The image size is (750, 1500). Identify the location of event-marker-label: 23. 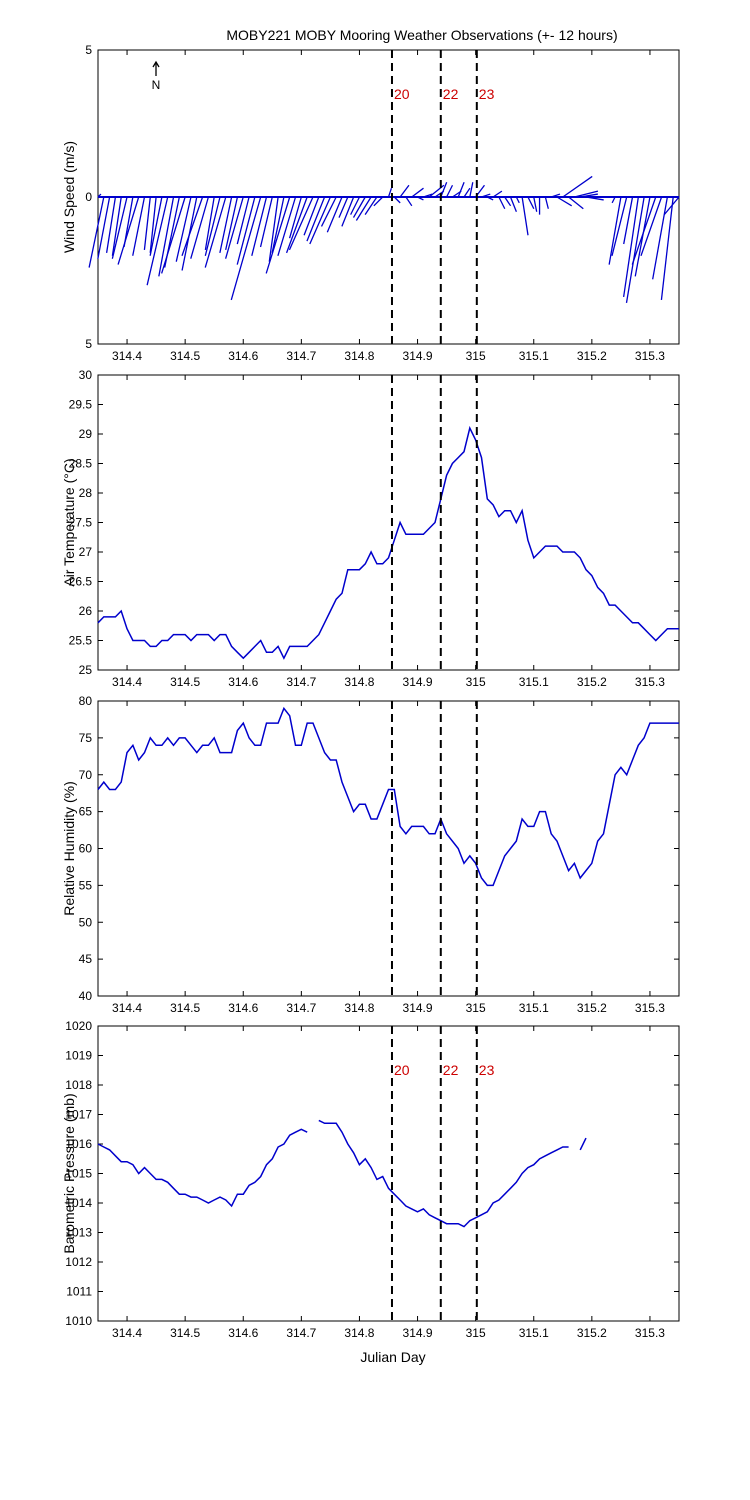
(487, 1070).